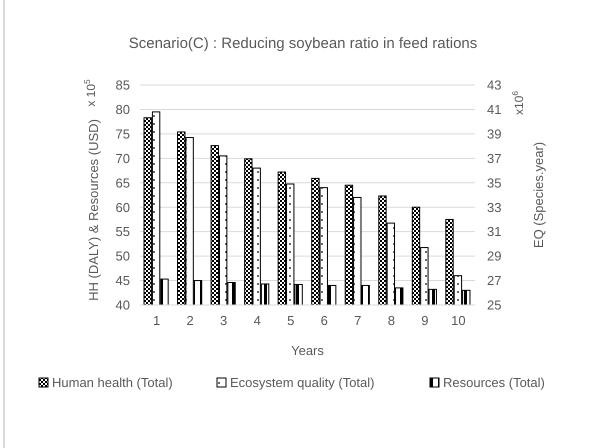  Describe the element at coordinates (112, 382) in the screenshot. I see `legend-label: Human health (Total)` at that location.